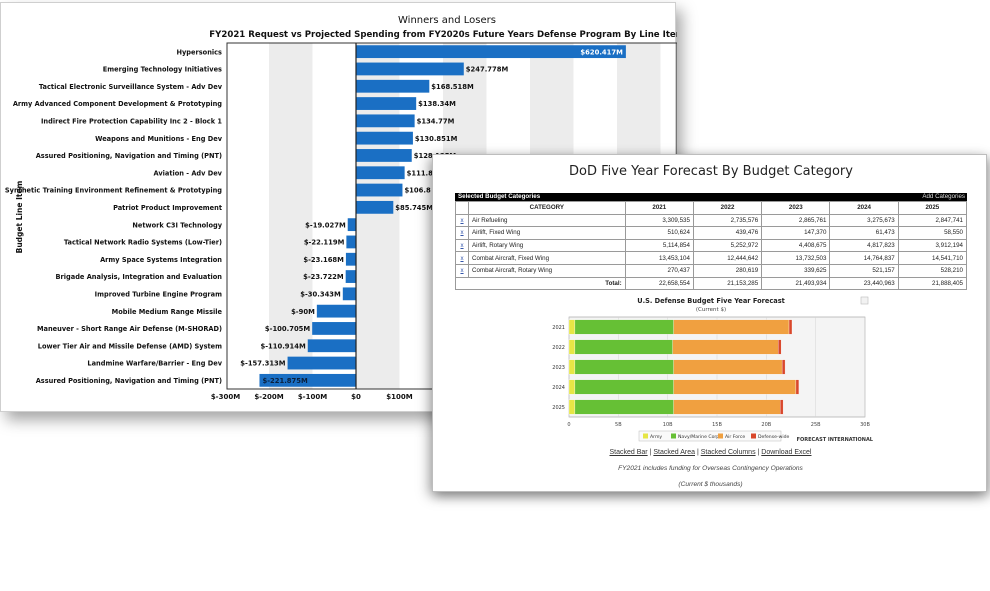 The width and height of the screenshot is (990, 591). What do you see at coordinates (727, 258) in the screenshot?
I see `value-cell: 12,444,642` at bounding box center [727, 258].